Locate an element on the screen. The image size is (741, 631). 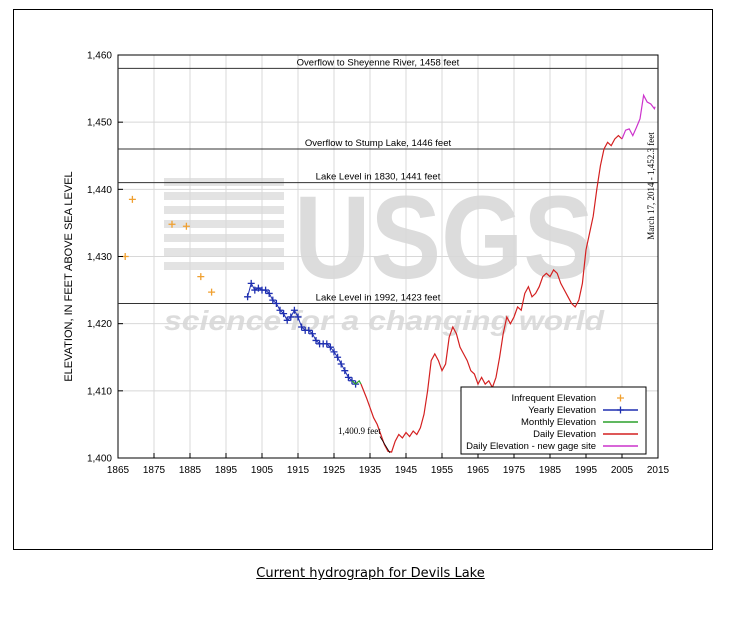
y-tick-label: 1,400 is located at coordinates (99, 459).